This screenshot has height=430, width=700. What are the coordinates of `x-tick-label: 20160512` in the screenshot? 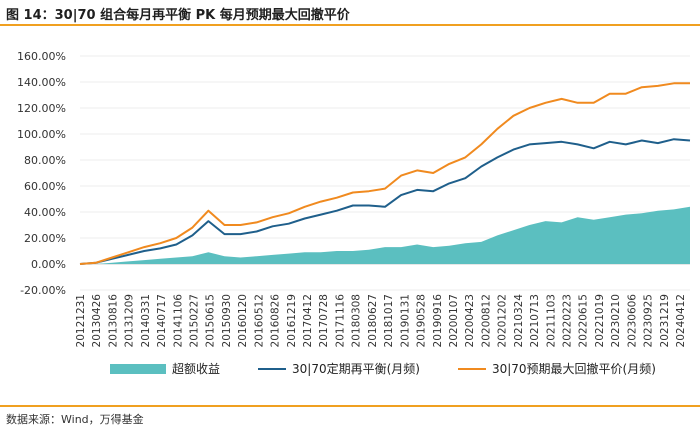 It's located at (259, 320).